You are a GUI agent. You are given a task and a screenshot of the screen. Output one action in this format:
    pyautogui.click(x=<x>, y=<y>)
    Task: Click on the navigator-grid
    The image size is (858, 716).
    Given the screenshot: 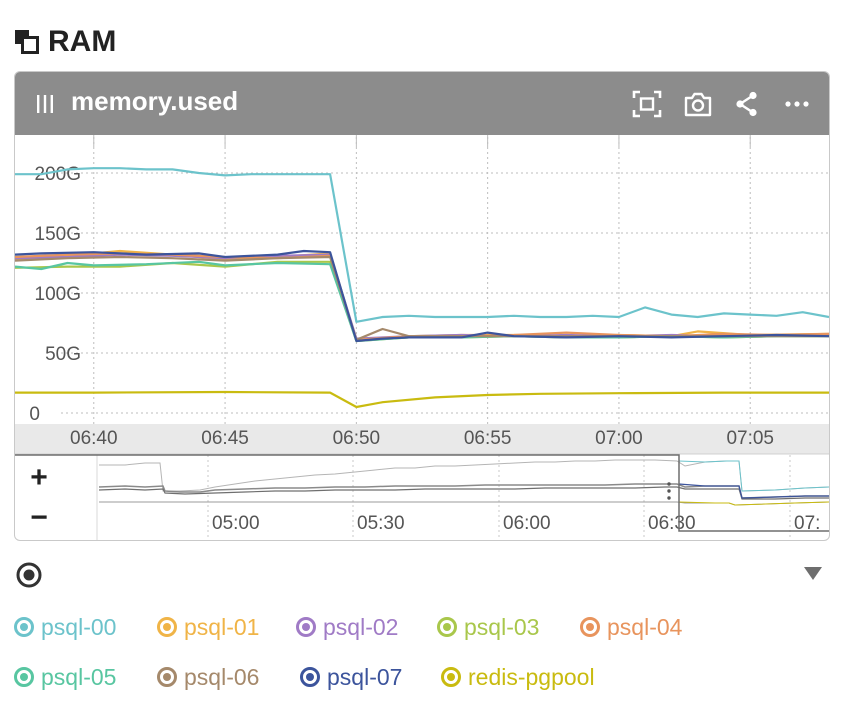 What is the action you would take?
    pyautogui.click(x=499, y=497)
    